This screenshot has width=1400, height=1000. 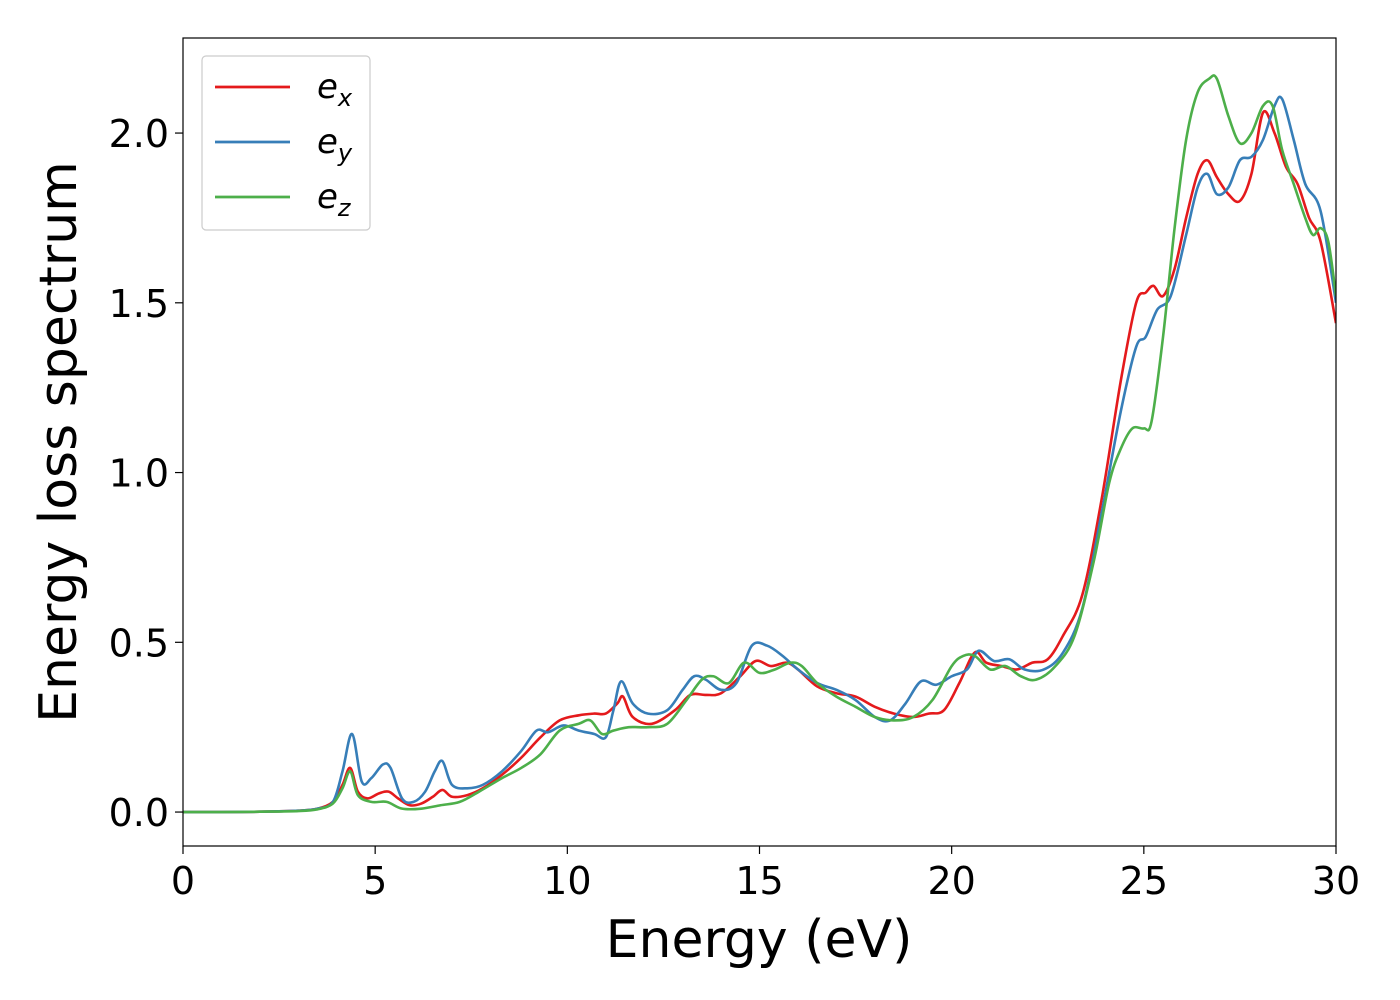 I want to click on x-tick-label: 15, so click(x=759, y=881).